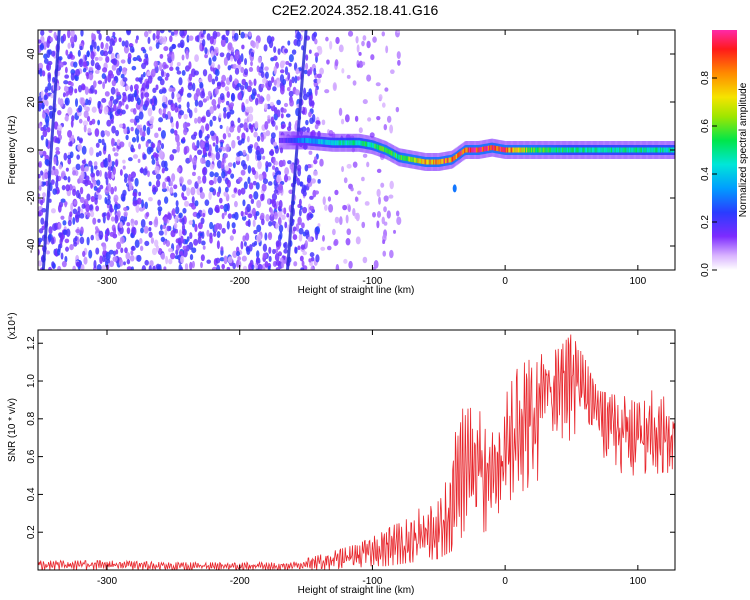 This screenshot has width=750, height=600. Describe the element at coordinates (705, 78) in the screenshot. I see `colorbar-tick-label: 0.8` at that location.